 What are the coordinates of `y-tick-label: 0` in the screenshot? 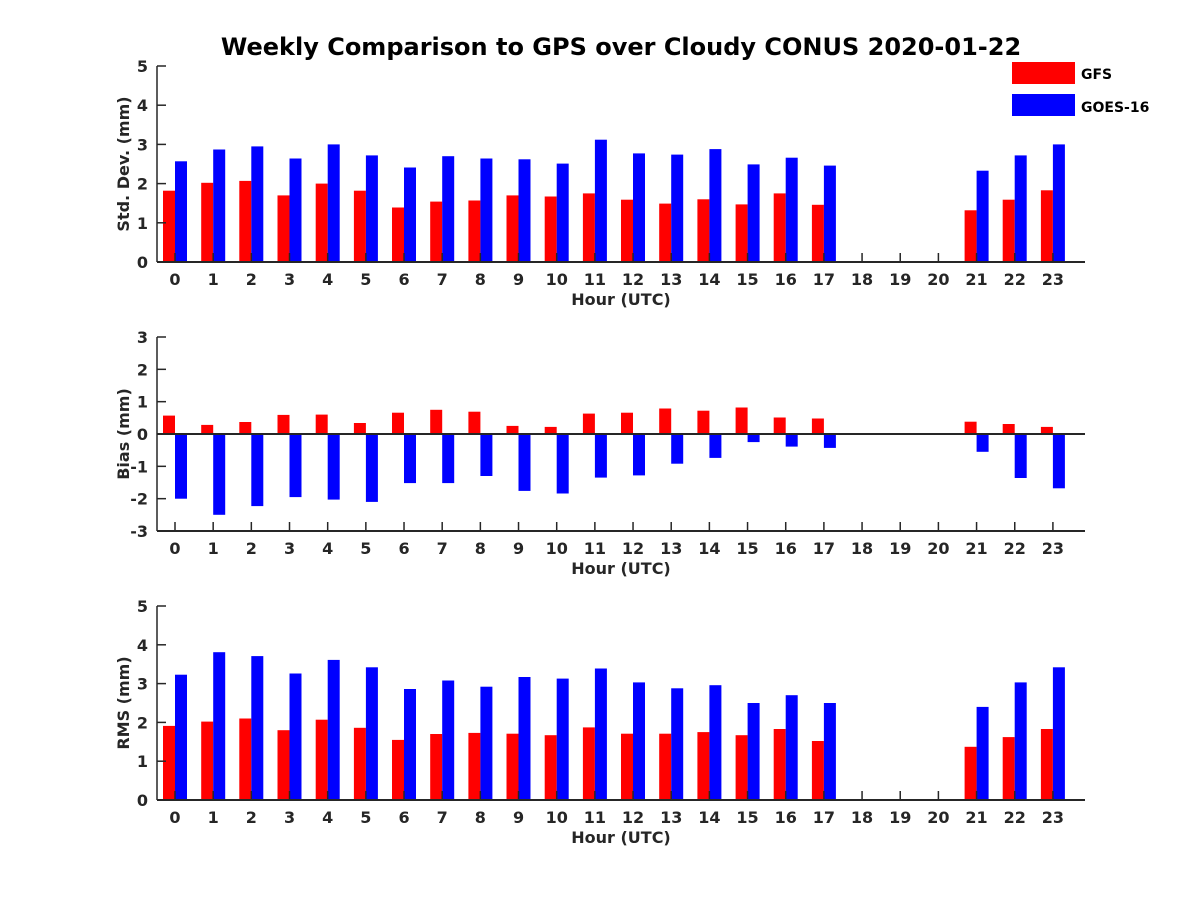 It's located at (142, 434).